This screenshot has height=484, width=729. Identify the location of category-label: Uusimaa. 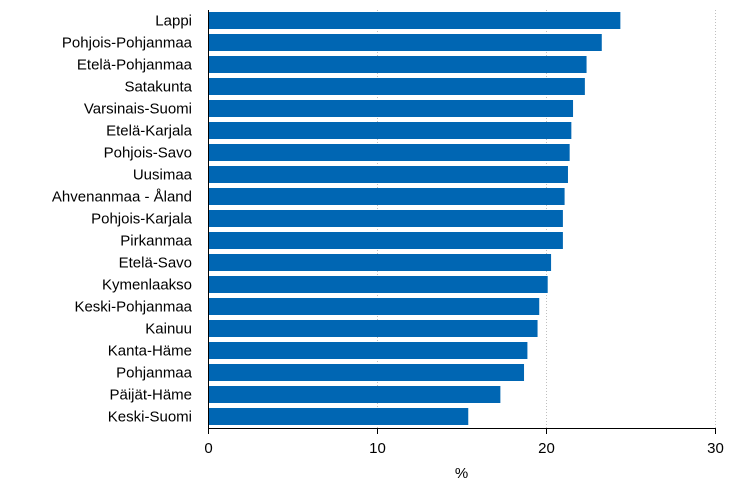
(163, 175).